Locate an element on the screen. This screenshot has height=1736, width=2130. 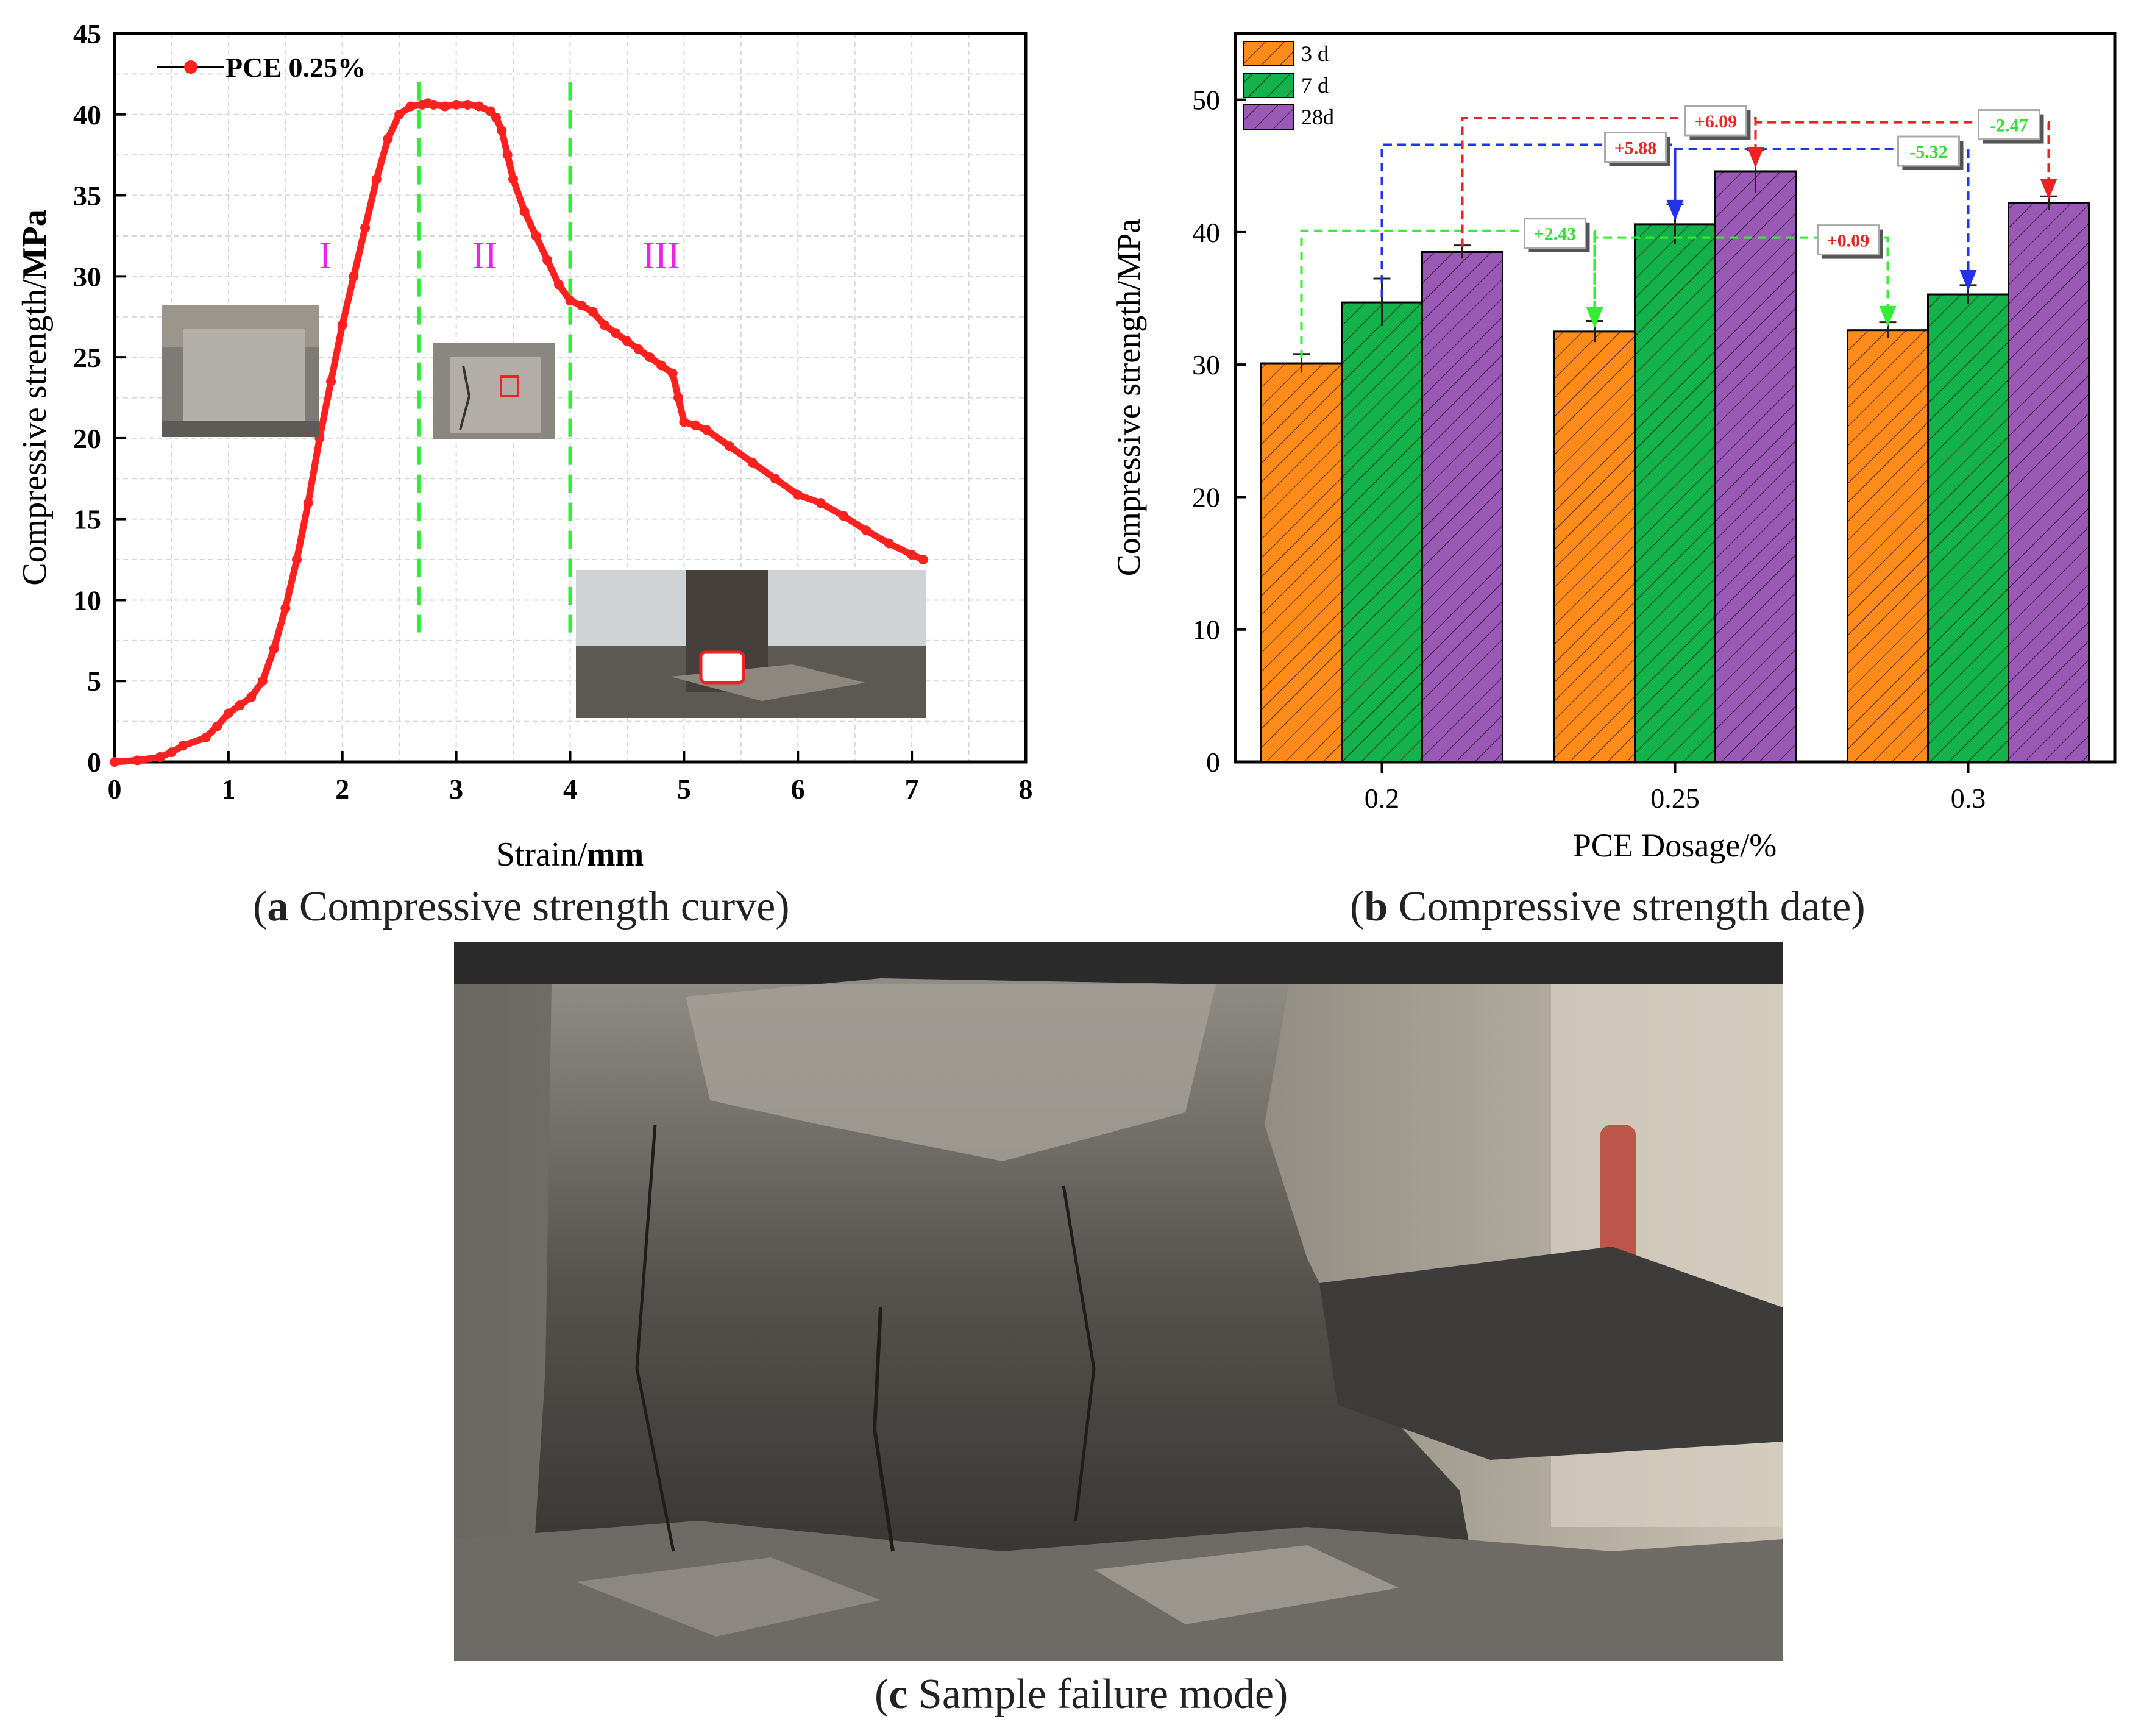
a-x-tick-label: 5 is located at coordinates (684, 789).